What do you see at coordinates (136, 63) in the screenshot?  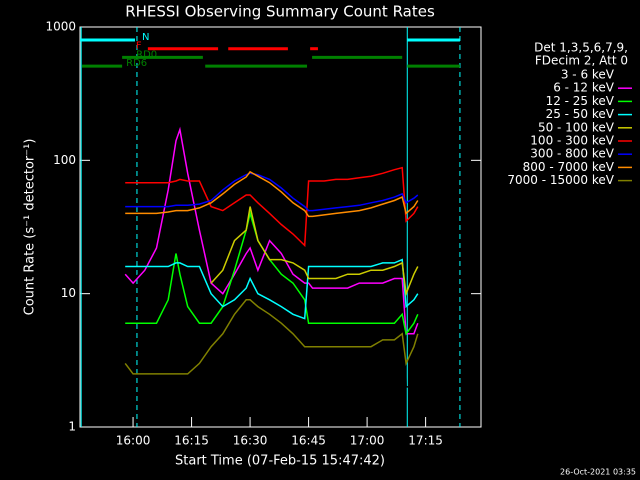 I see `flag-label: RD6` at bounding box center [136, 63].